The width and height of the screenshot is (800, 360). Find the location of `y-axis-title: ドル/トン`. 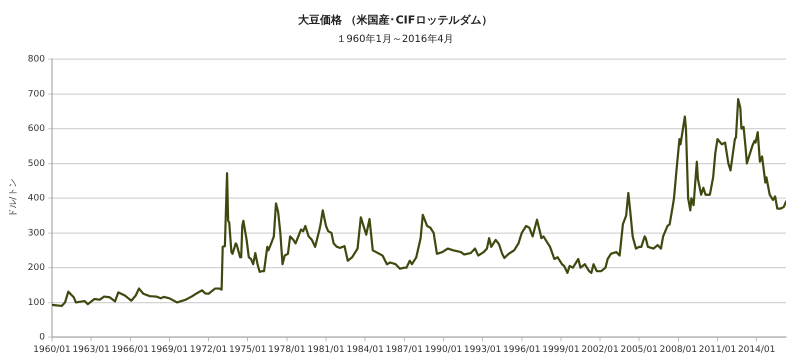

y-axis-title: ドル/トン is located at coordinates (13, 198).